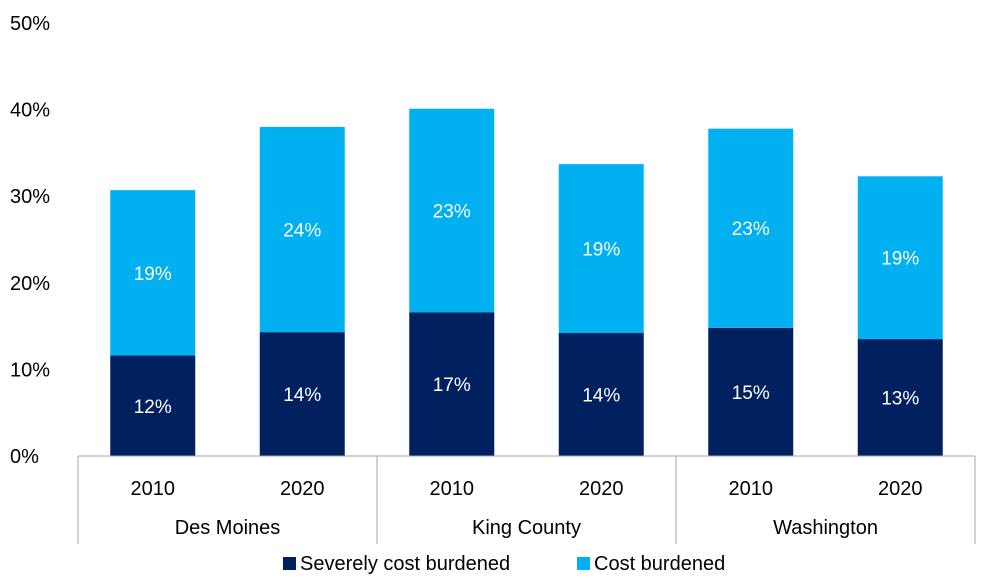 Image resolution: width=987 pixels, height=582 pixels. Describe the element at coordinates (30, 24) in the screenshot. I see `y-tick-label: 50%` at that location.